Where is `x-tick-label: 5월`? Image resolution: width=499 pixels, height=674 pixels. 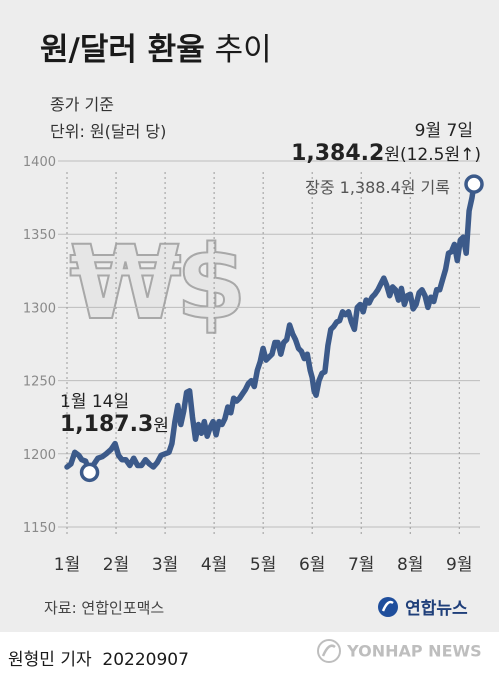 x-tick-label: 5월 is located at coordinates (263, 565).